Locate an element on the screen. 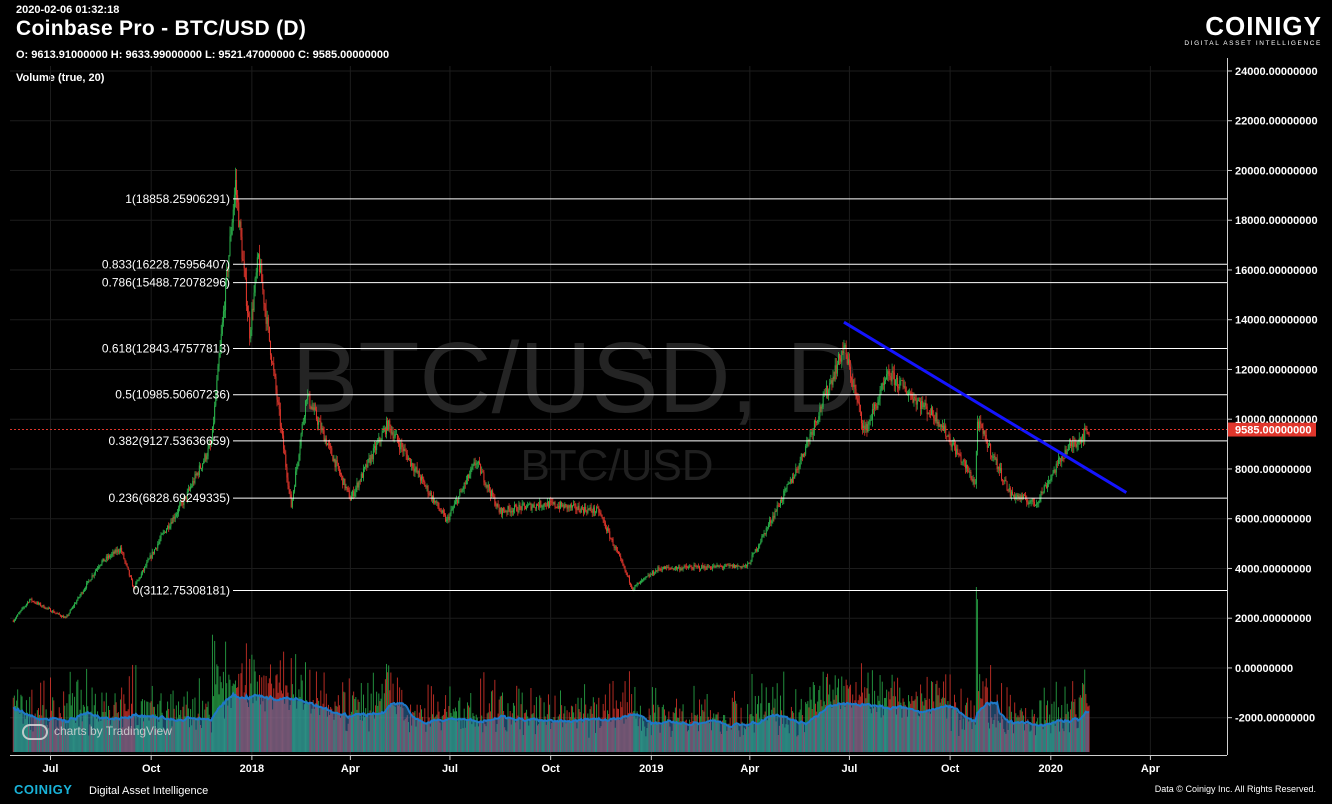 The height and width of the screenshot is (804, 1332). trendline-group is located at coordinates (985, 407).